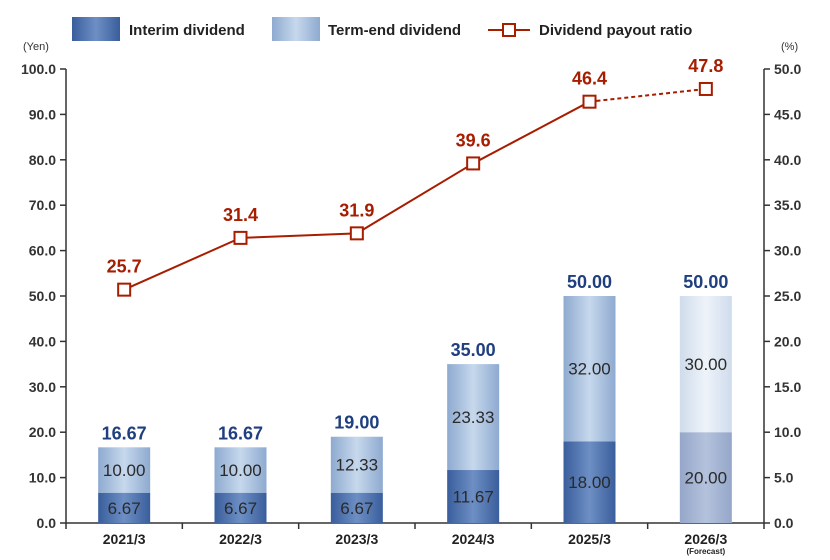 This screenshot has height=560, width=830. What do you see at coordinates (356, 539) in the screenshot?
I see `x-tick-label: 2023/3` at bounding box center [356, 539].